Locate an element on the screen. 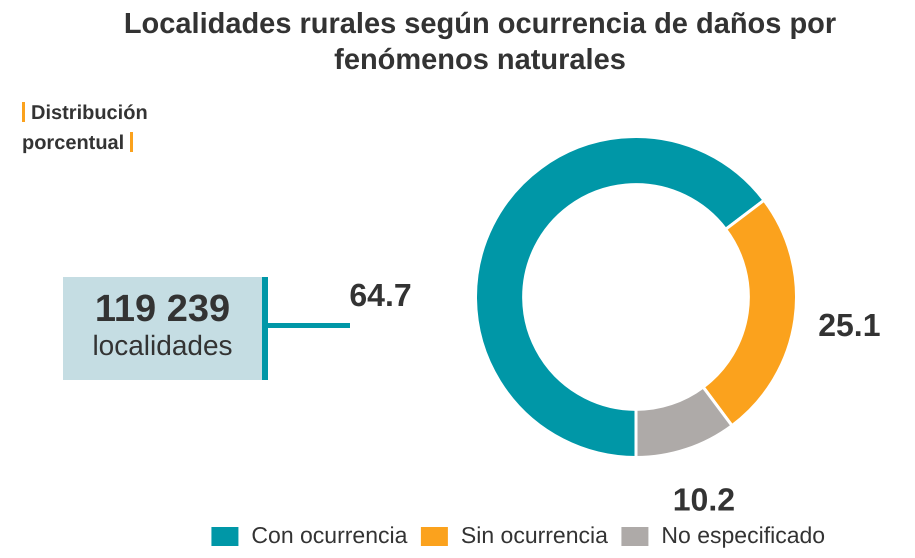  data-label: 25.1 is located at coordinates (849, 325).